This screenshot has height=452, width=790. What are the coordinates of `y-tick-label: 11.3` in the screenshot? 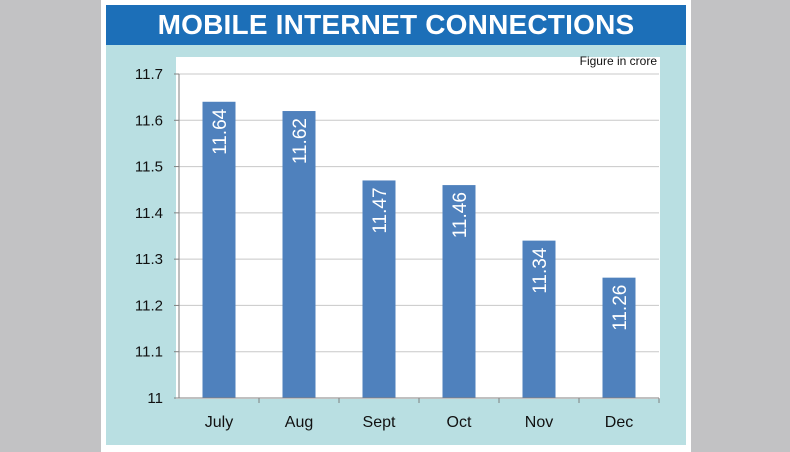 It's located at (149, 259).